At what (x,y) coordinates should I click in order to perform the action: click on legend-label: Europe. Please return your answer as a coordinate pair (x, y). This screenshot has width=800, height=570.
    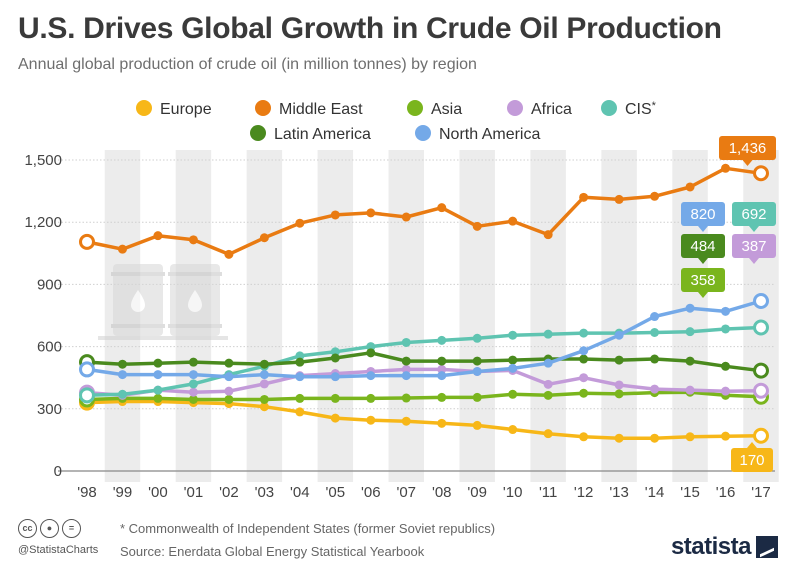
    Looking at the image, I should click on (186, 109).